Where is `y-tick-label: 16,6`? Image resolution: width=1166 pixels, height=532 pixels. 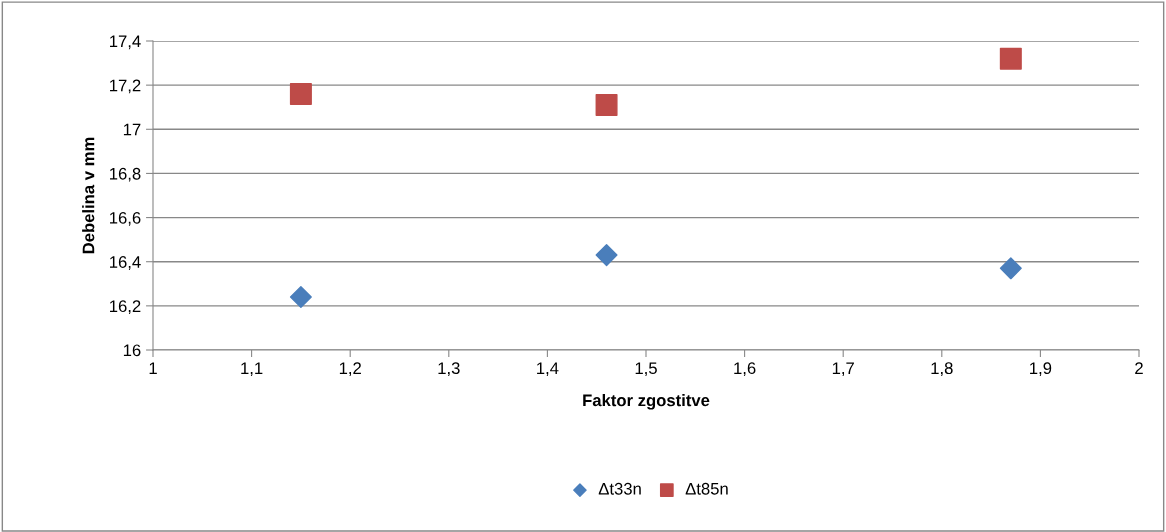
y-tick-label: 16,6 is located at coordinates (125, 218).